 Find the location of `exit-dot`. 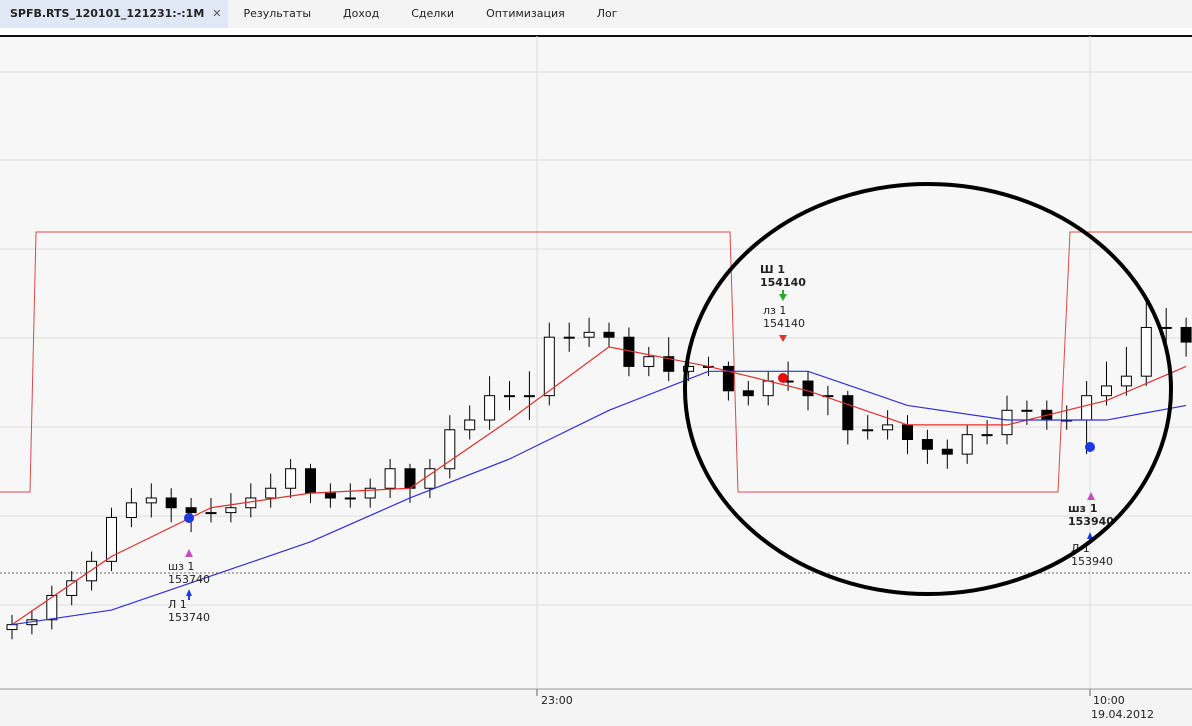

exit-dot is located at coordinates (783, 378).